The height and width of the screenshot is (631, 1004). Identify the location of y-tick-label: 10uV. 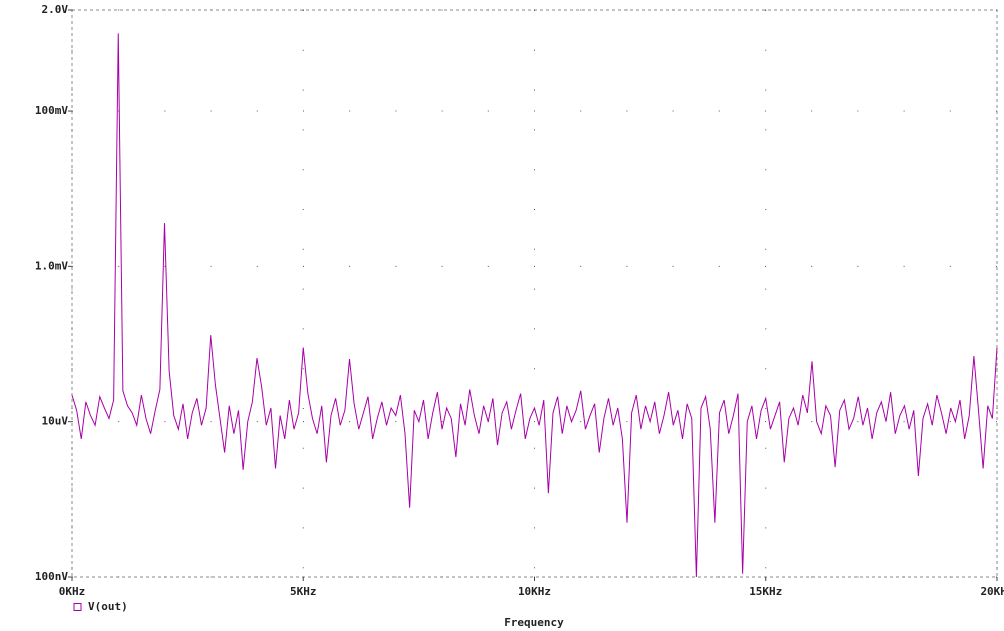
(55, 421).